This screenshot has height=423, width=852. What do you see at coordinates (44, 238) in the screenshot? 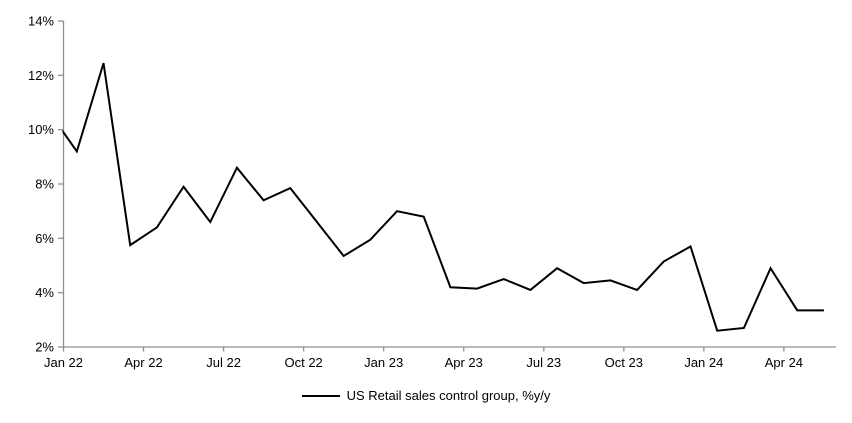
I see `y-tick-label: 6%` at bounding box center [44, 238].